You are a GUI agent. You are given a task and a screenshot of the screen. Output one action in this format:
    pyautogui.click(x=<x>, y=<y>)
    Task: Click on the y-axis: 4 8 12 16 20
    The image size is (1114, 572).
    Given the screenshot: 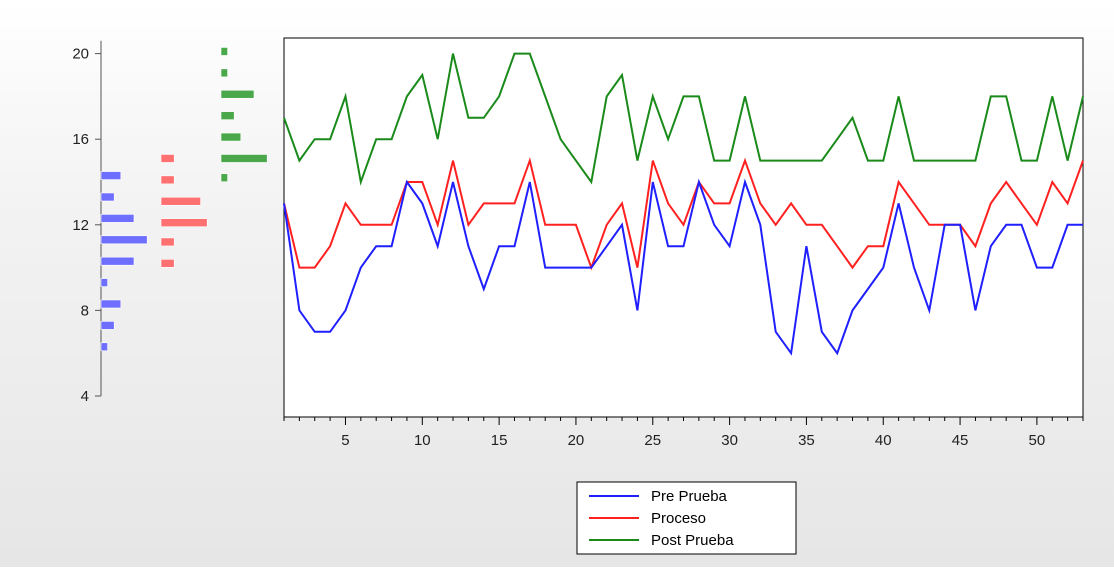 What is the action you would take?
    pyautogui.click(x=87, y=222)
    